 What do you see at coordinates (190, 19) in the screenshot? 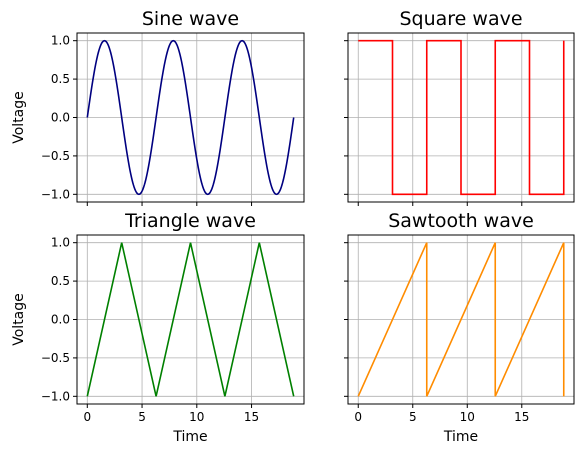
I see `subplot-title: Sine wave` at bounding box center [190, 19].